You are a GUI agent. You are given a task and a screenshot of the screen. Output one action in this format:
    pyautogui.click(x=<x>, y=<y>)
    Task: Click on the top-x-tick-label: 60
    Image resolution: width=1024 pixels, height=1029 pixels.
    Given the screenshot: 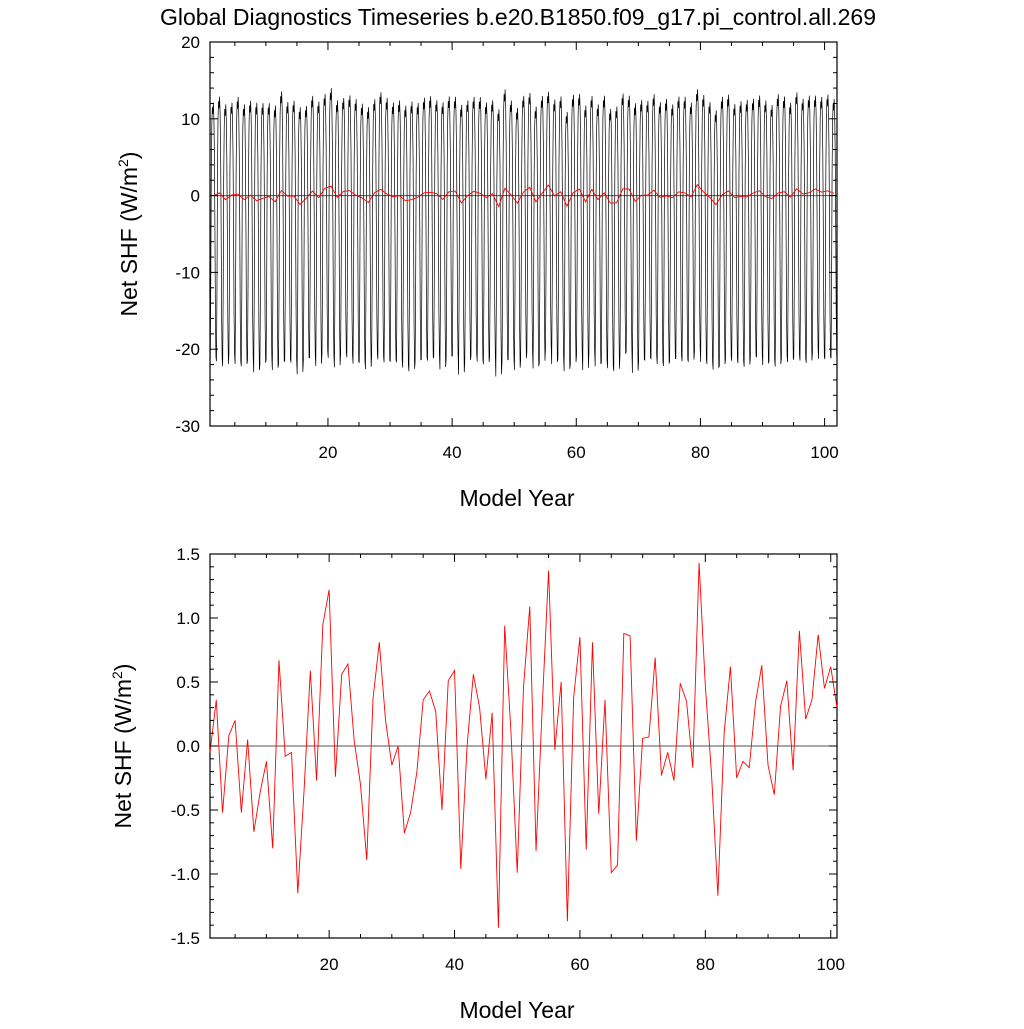 What is the action you would take?
    pyautogui.click(x=576, y=452)
    